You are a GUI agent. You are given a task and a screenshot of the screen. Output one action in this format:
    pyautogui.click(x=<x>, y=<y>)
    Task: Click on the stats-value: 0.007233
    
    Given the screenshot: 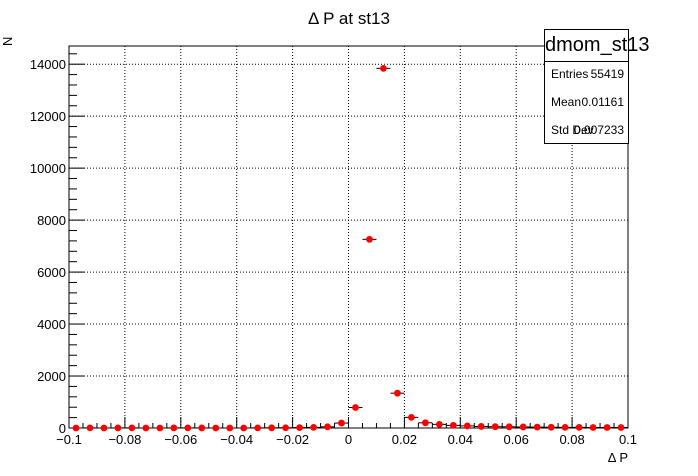 What is the action you would take?
    pyautogui.click(x=598, y=130)
    